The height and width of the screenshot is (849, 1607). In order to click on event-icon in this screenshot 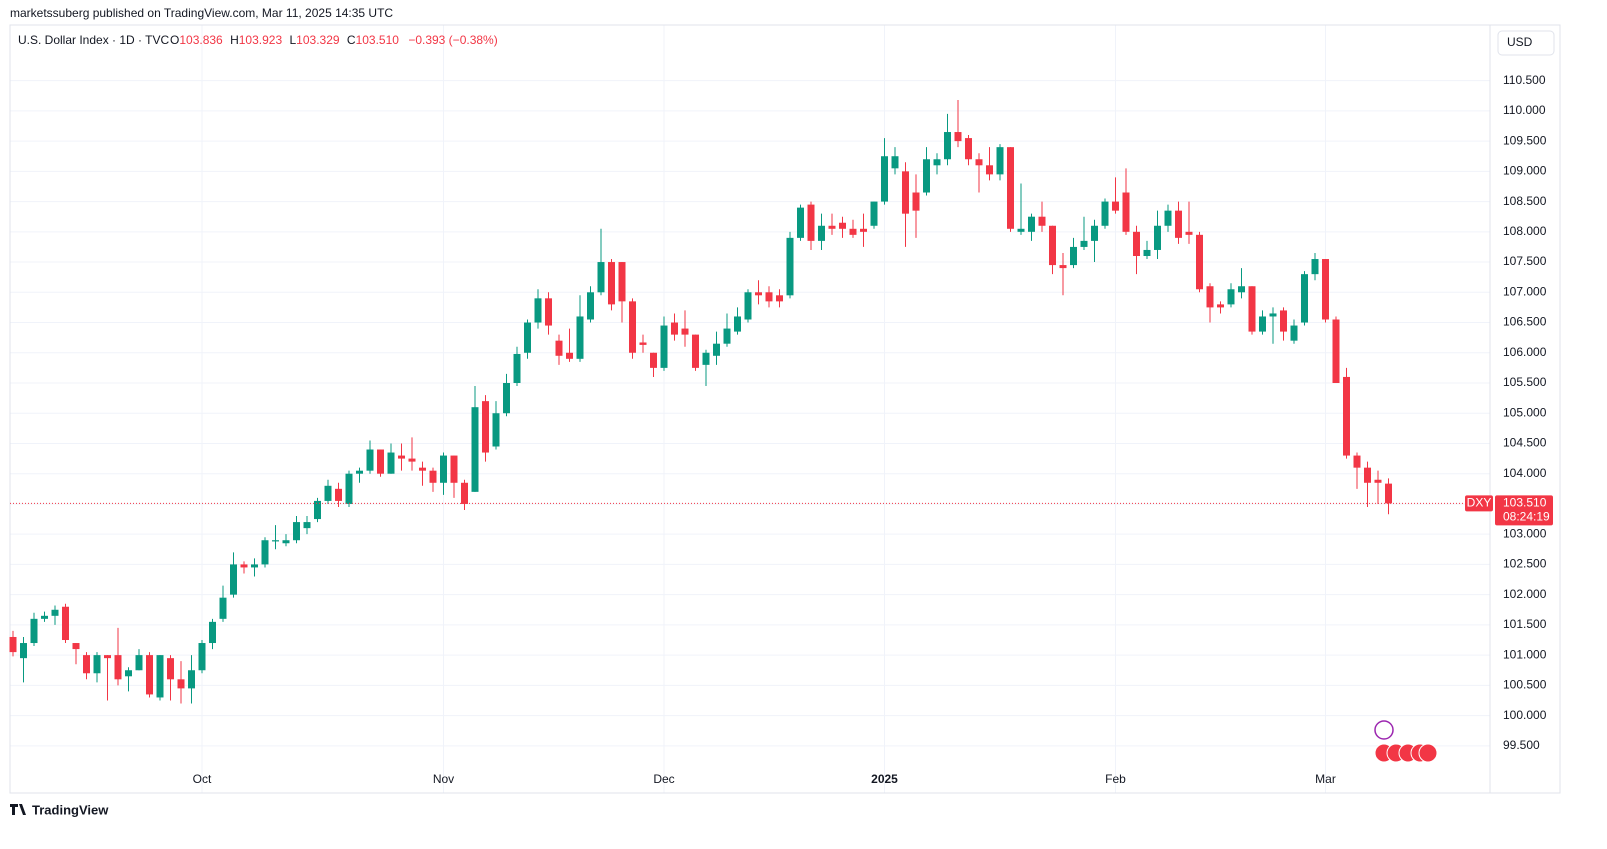, I will do `click(1384, 730)`.